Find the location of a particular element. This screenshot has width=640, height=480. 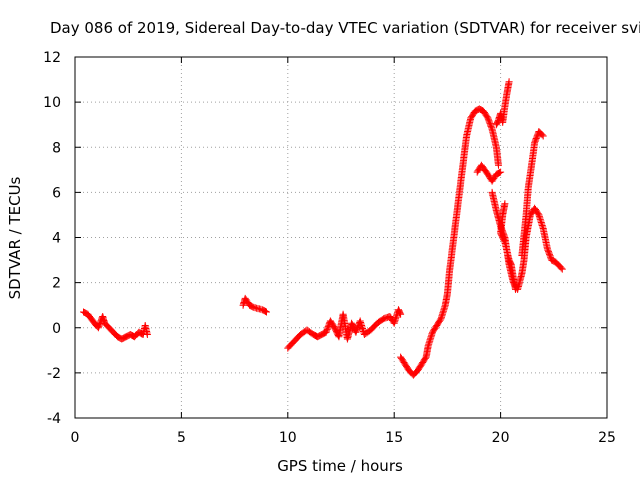

y-tick-label: 12 is located at coordinates (52, 58).